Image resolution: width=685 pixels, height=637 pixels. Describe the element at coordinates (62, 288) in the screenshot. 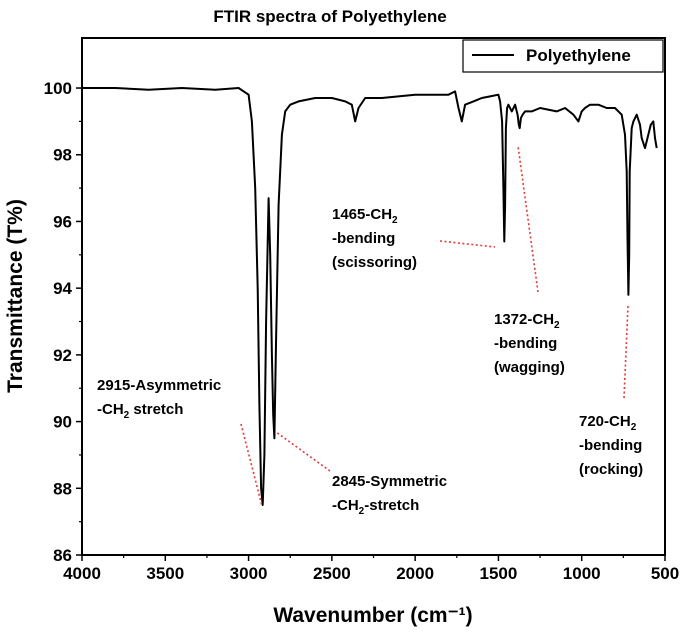

I see `y-tick-label: 94` at that location.